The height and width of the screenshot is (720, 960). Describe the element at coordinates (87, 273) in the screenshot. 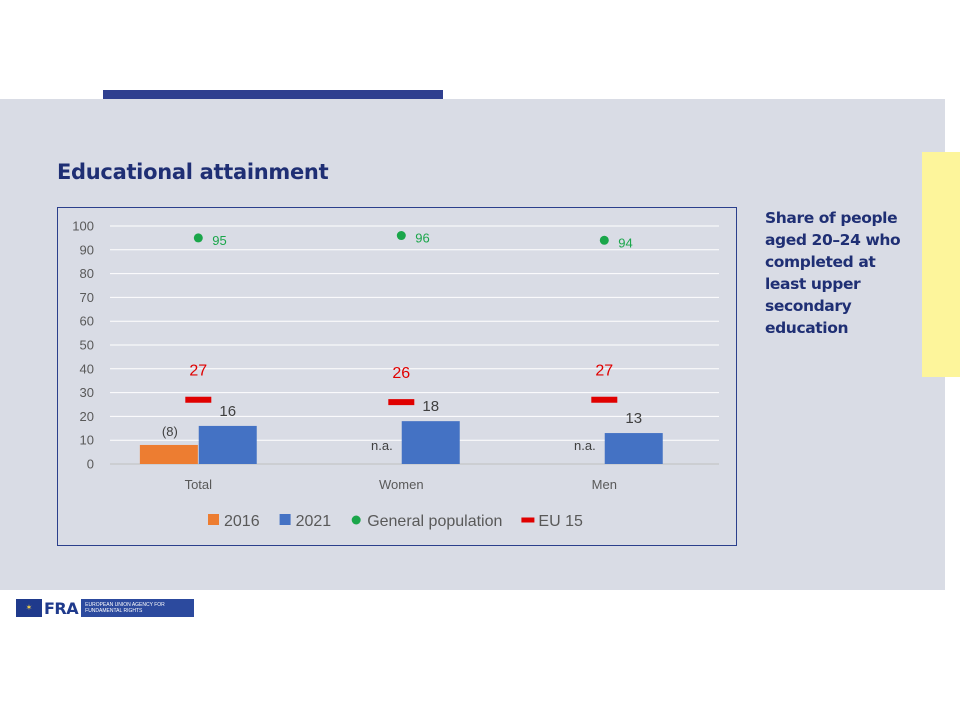

I see `y-tick-label: 80` at that location.